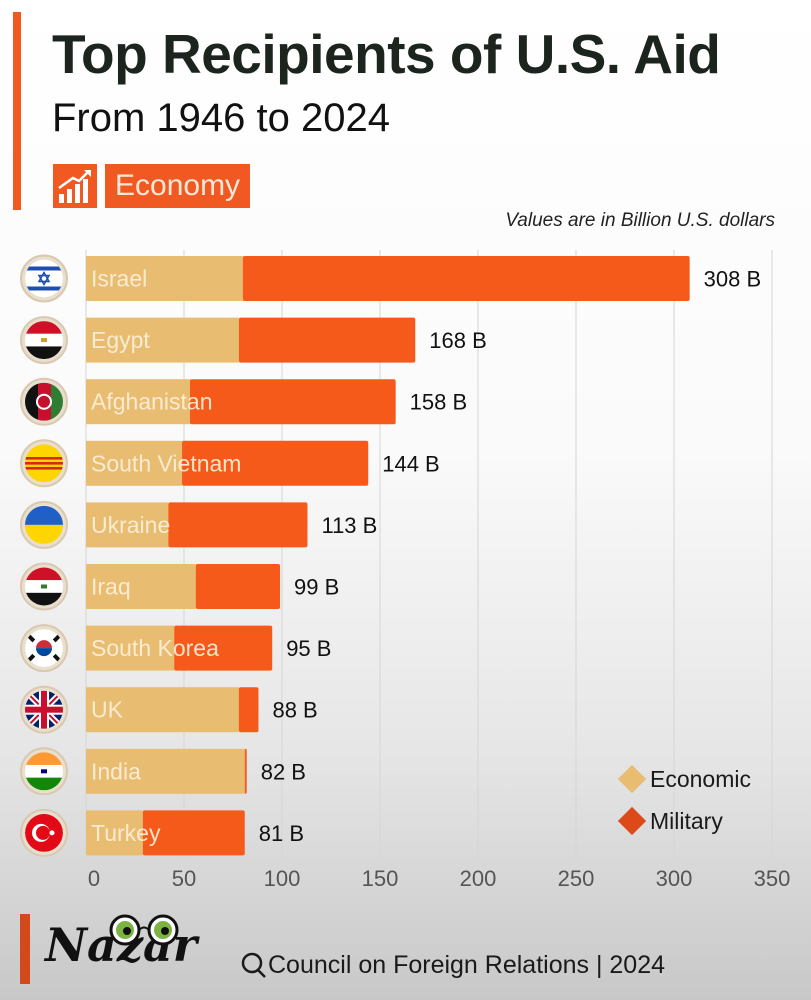  I want to click on south-vietnam-flag-icon, so click(44, 463).